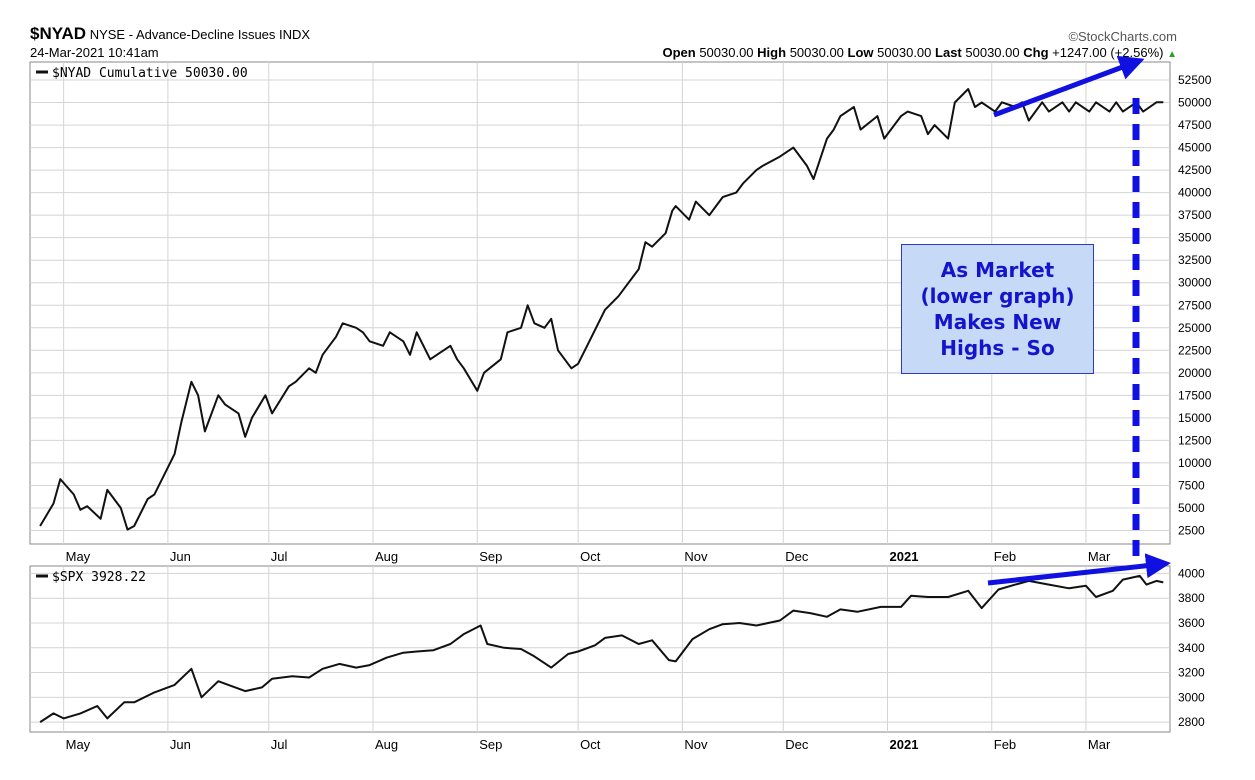 The height and width of the screenshot is (780, 1255). I want to click on y-tick-label: 5000, so click(1191, 508).